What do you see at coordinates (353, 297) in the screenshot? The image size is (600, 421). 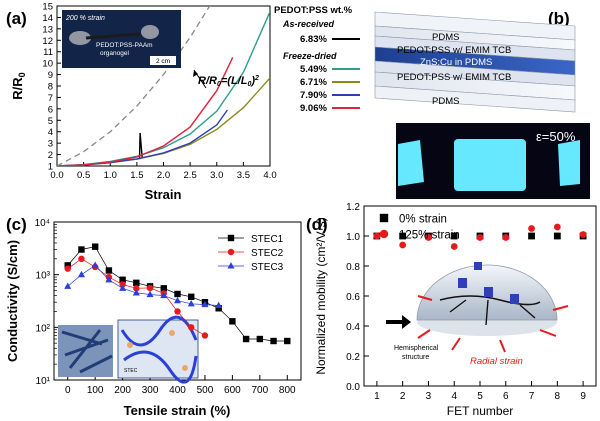 I see `d-ytick-label: 0.6` at bounding box center [353, 297].